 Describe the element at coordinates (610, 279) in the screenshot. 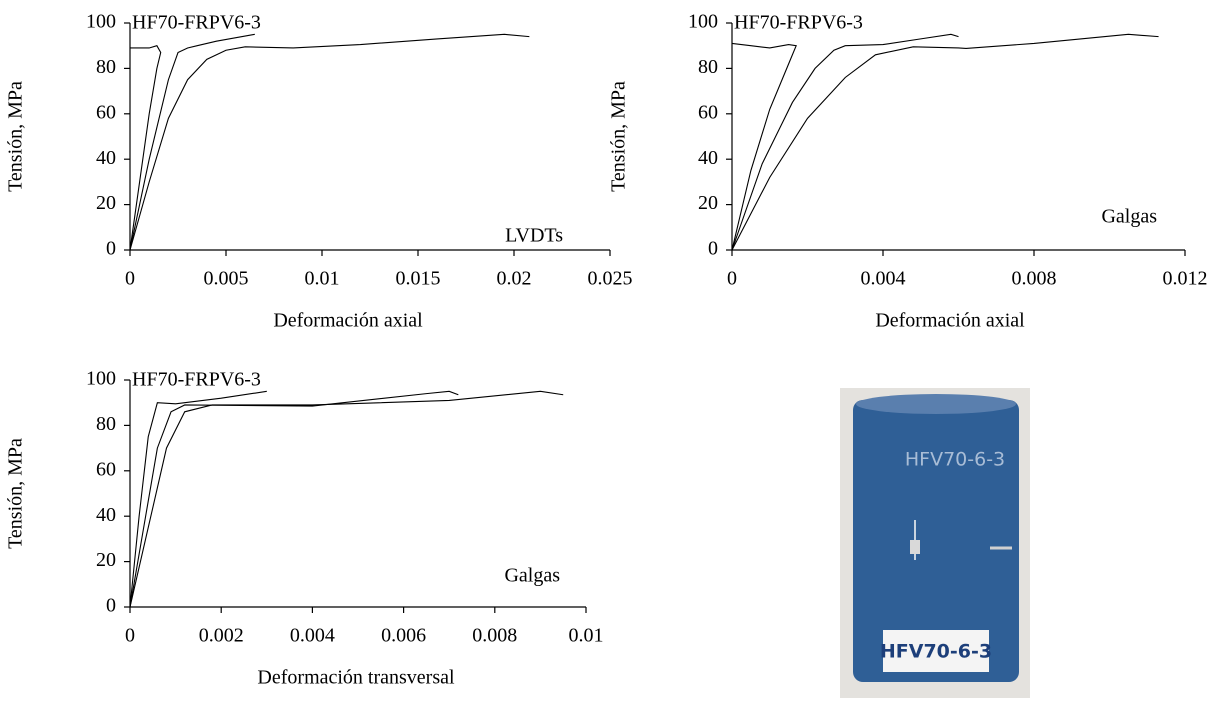

I see `x-tick-label: 0.025` at that location.